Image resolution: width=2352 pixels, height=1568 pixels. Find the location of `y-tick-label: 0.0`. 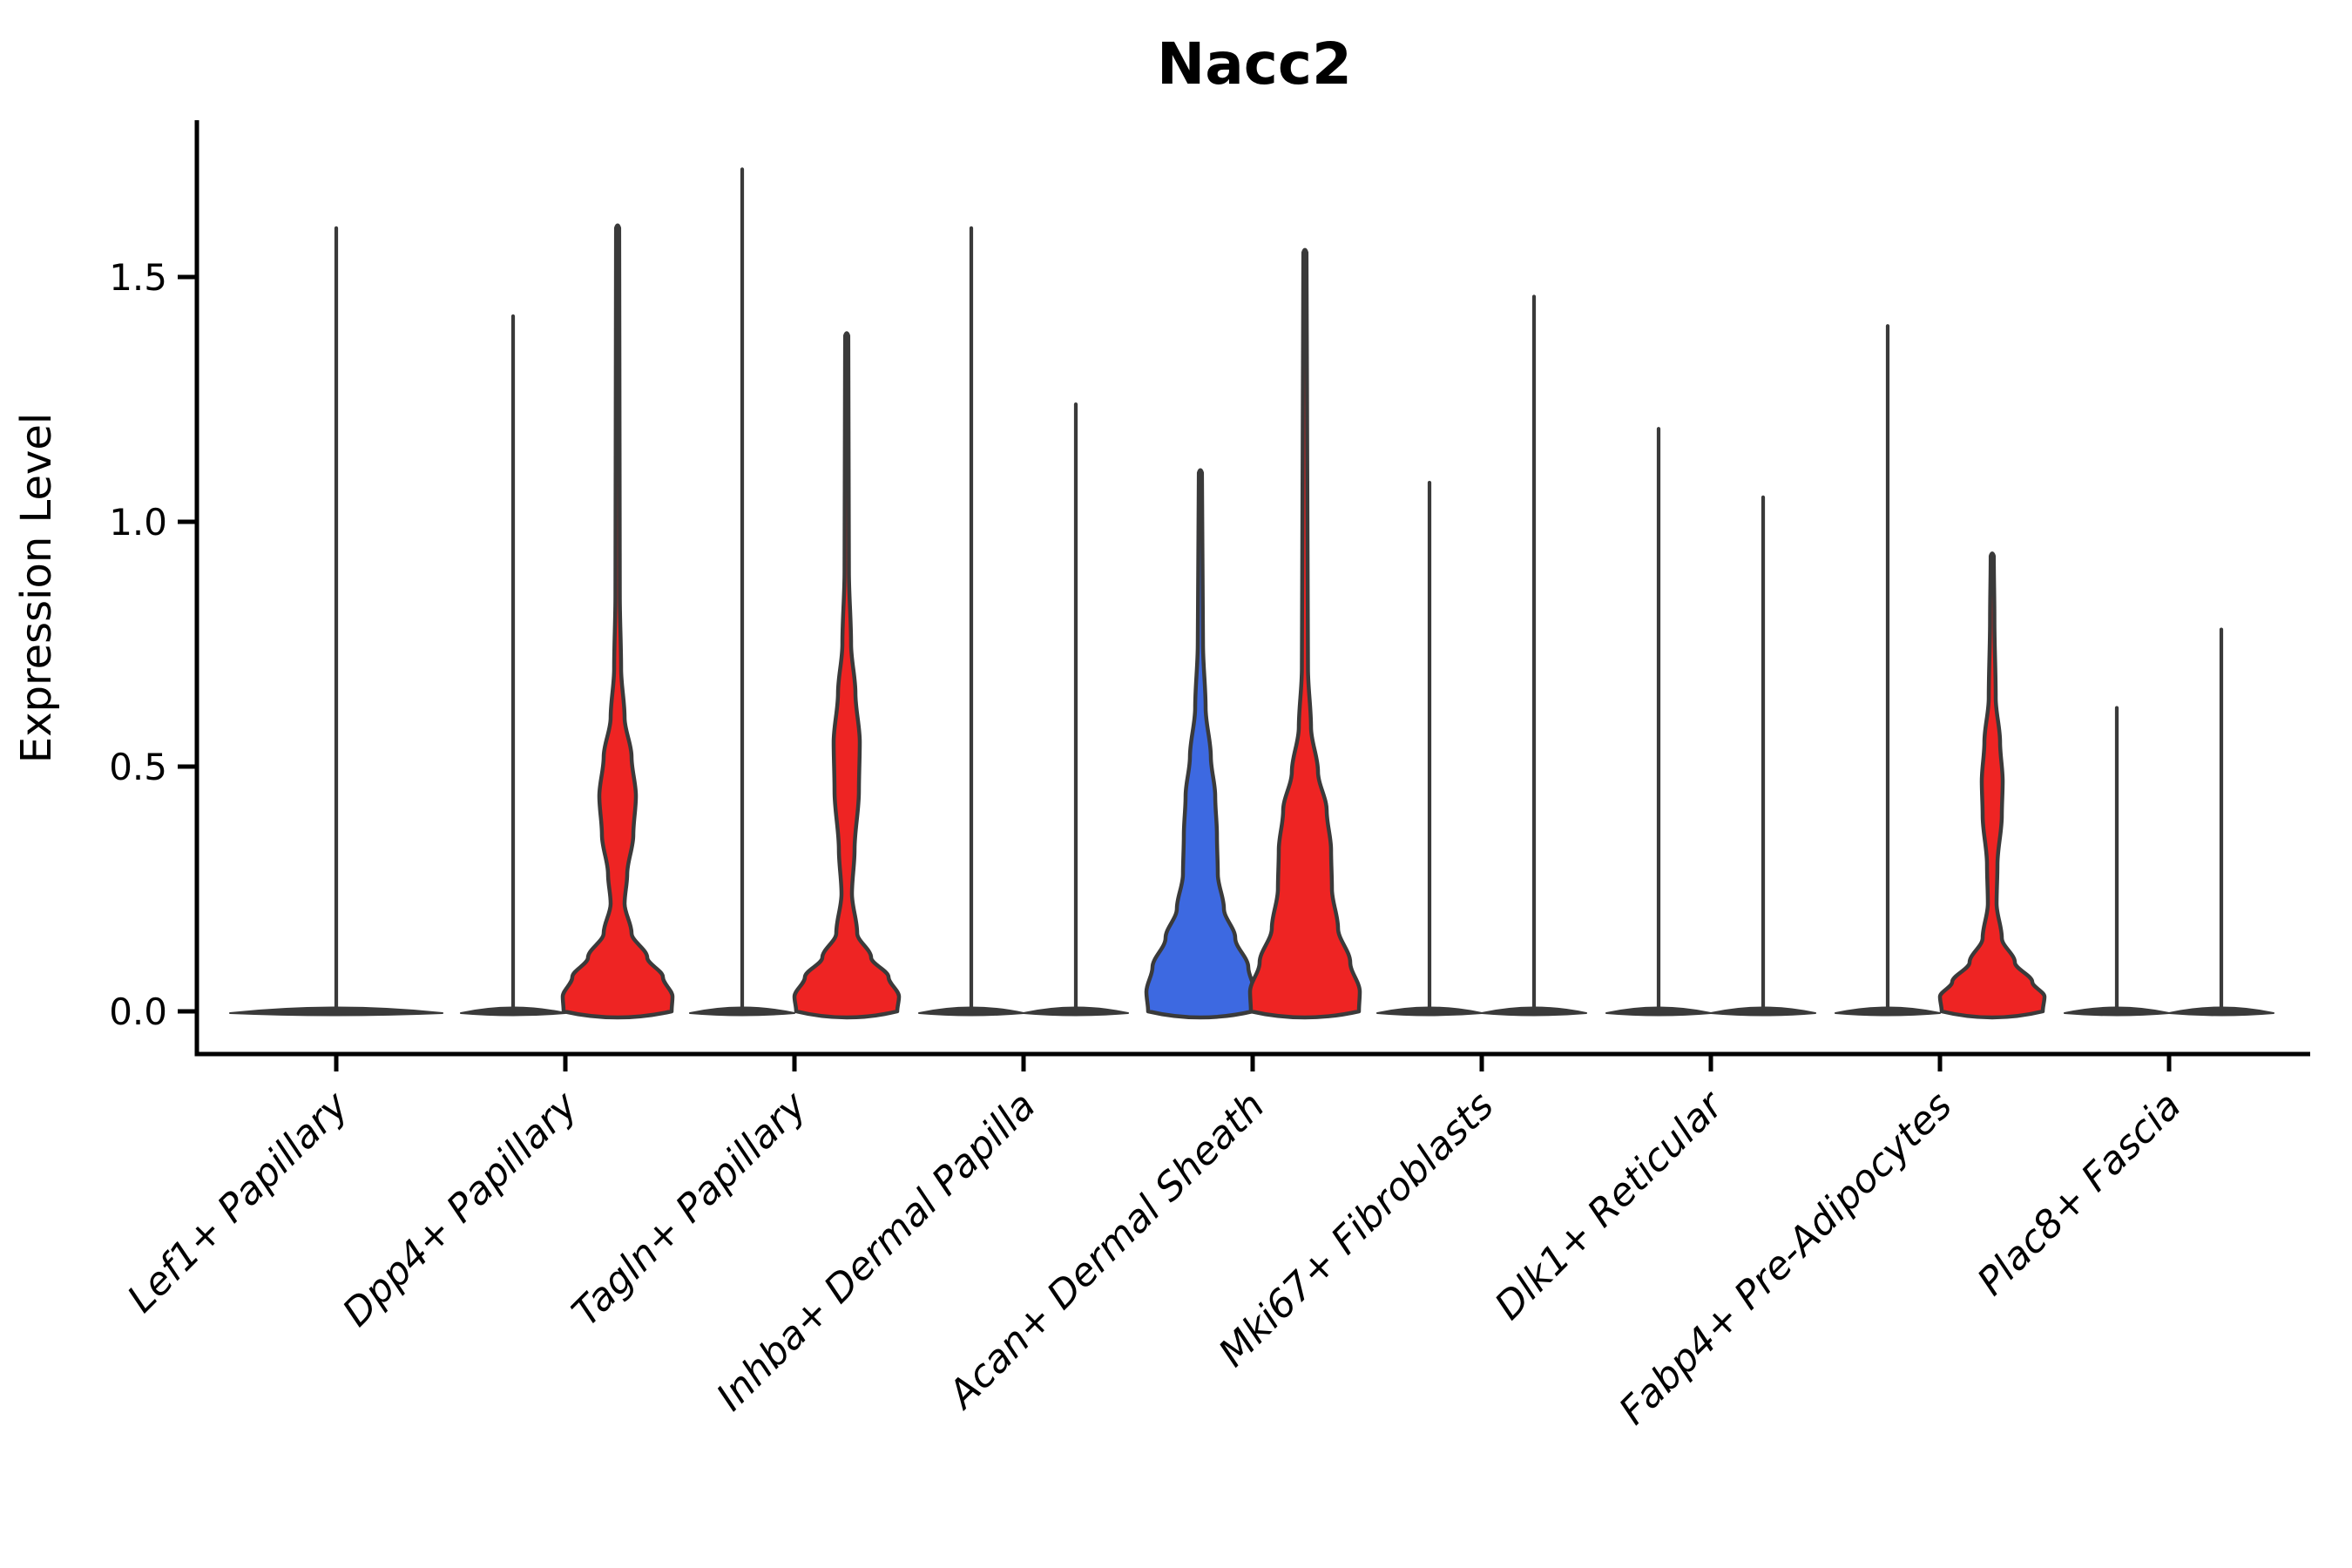

y-tick-label: 0.0 is located at coordinates (138, 1012).